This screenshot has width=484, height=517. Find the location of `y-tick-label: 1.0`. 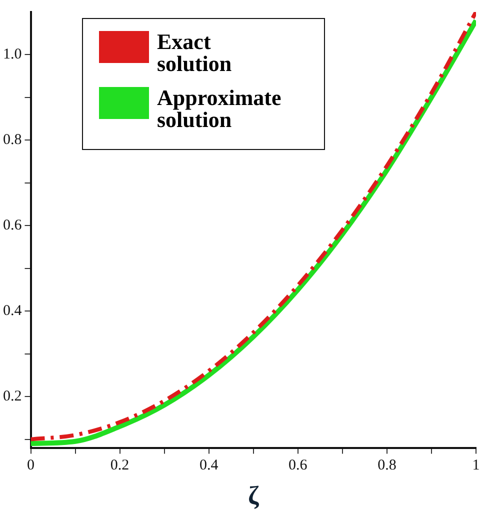

y-tick-label: 1.0 is located at coordinates (12, 54).